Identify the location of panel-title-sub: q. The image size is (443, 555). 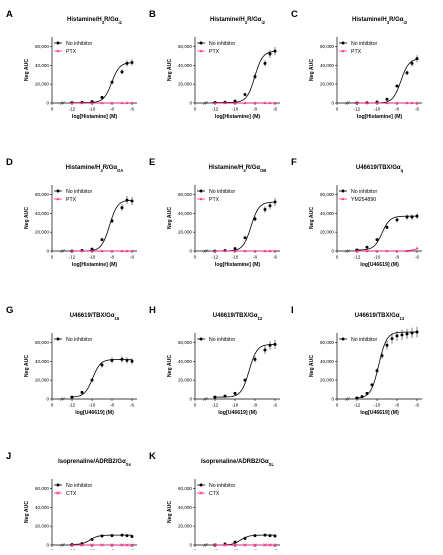
(402, 170).